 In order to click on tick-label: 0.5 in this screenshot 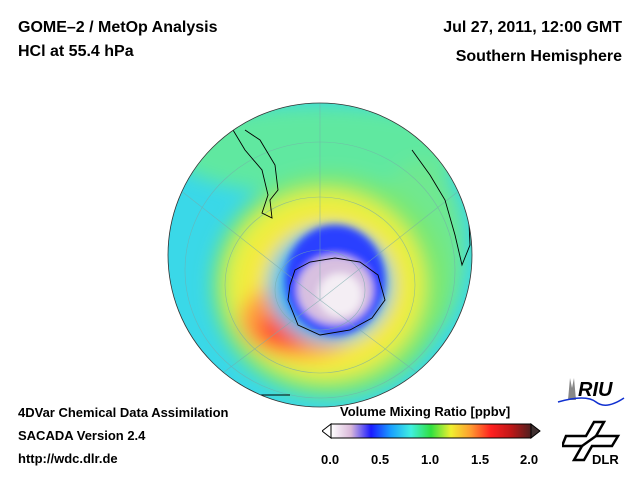, I will do `click(380, 459)`.